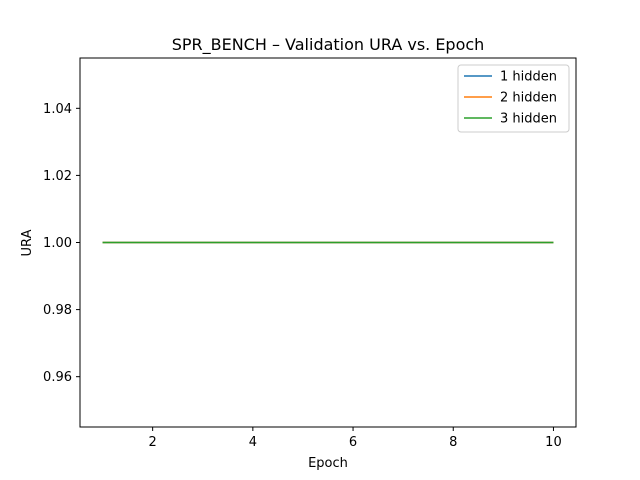 This screenshot has width=640, height=480. What do you see at coordinates (528, 77) in the screenshot?
I see `legend-label-1: 1 hidden` at bounding box center [528, 77].